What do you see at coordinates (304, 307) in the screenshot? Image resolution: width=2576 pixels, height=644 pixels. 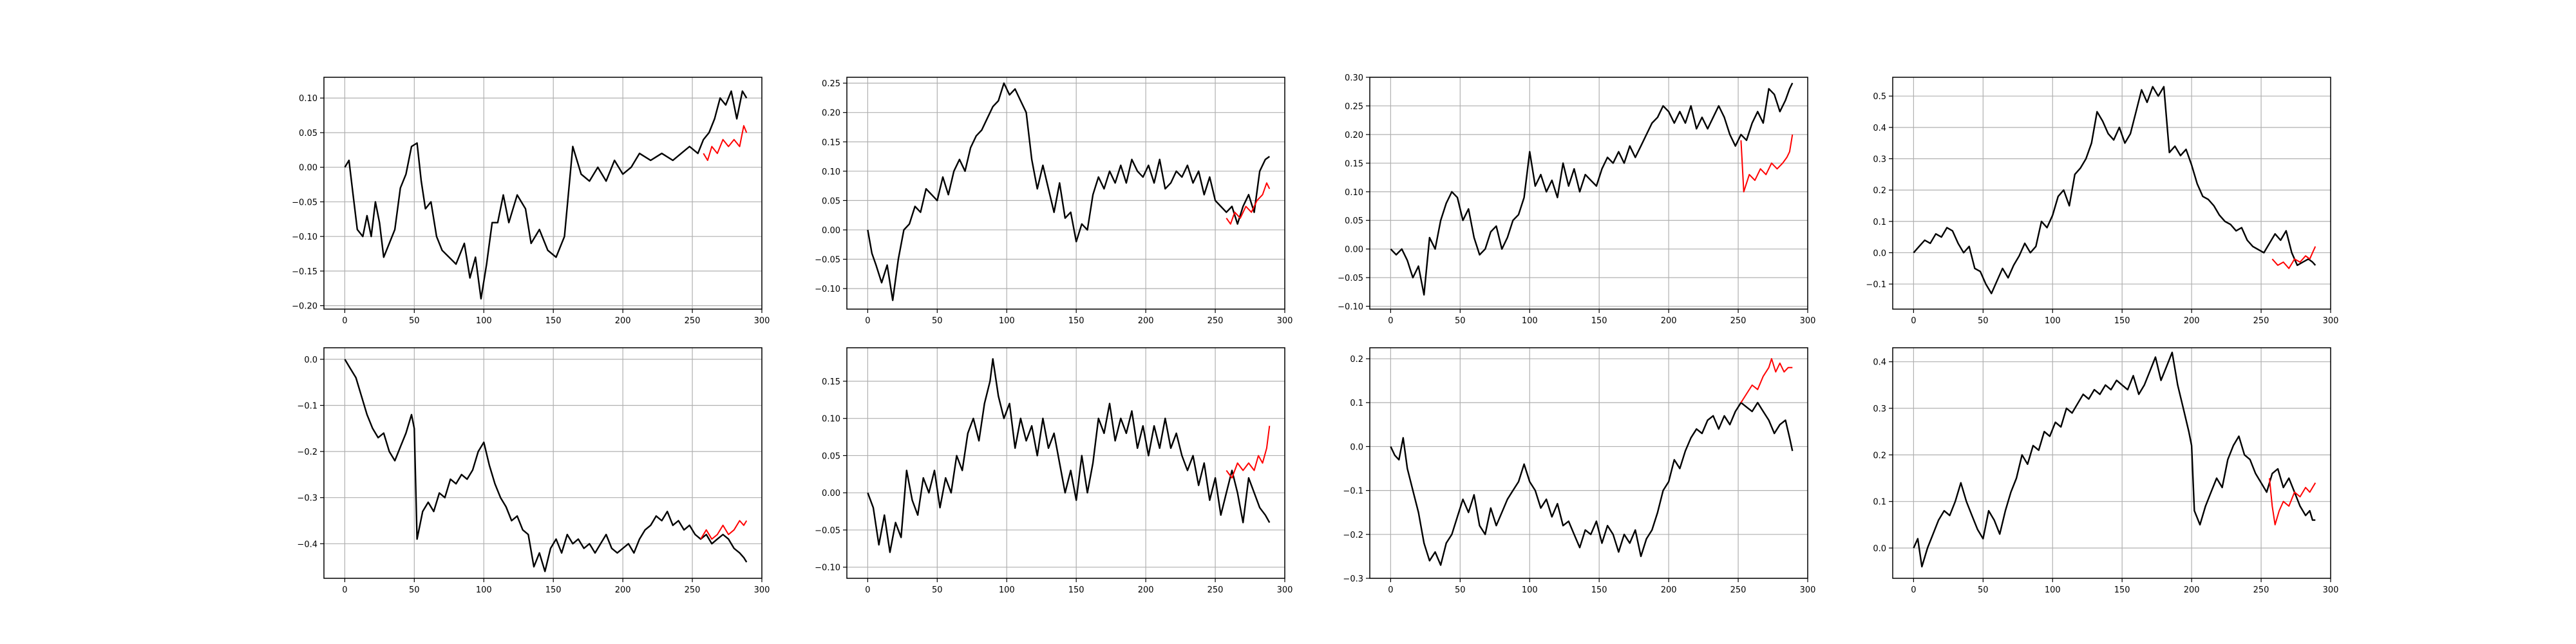 I see `y-tick-label: −0.20` at bounding box center [304, 307].